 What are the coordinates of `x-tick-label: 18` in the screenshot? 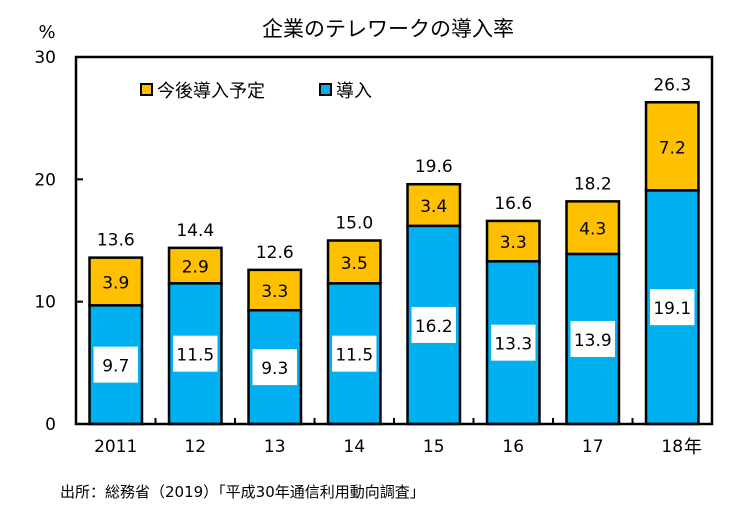 It's located at (672, 447).